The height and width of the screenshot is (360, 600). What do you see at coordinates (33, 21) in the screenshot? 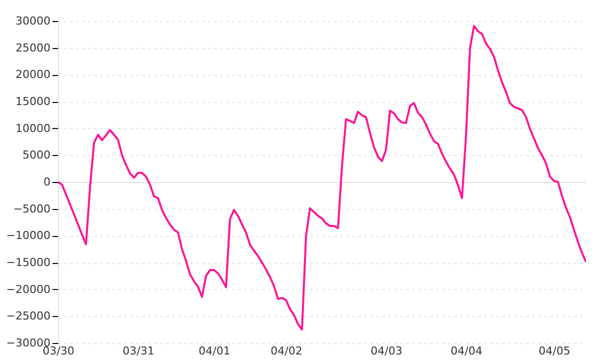
I see `y-tick-label: 30000` at bounding box center [33, 21].